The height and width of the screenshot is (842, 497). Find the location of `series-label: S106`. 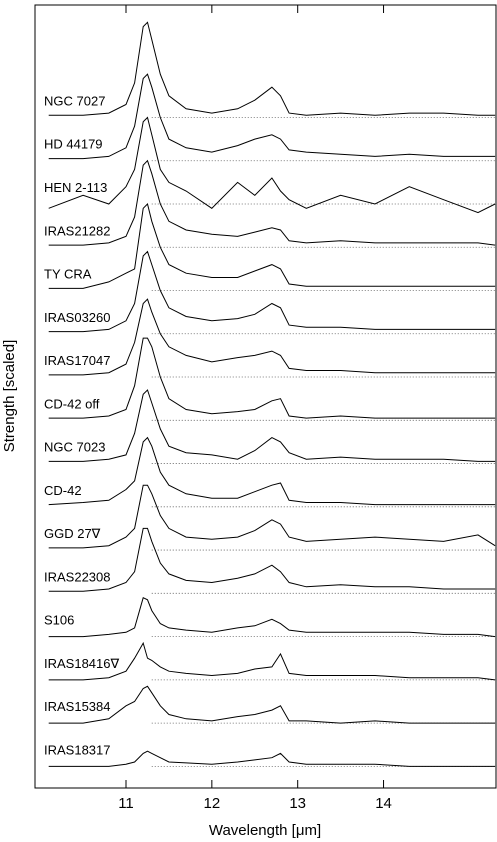

series-label: S106 is located at coordinates (59, 620).